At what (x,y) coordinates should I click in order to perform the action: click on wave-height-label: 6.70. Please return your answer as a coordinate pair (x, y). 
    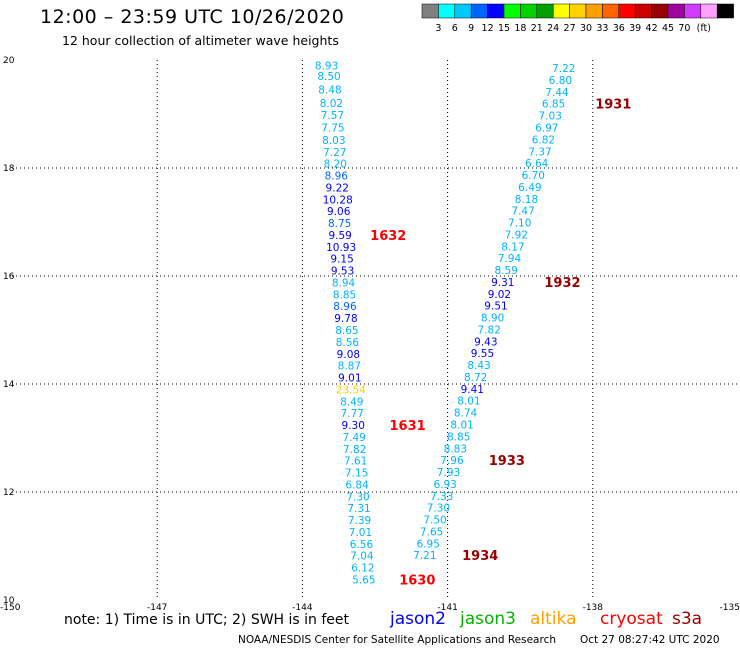
    Looking at the image, I should click on (533, 176).